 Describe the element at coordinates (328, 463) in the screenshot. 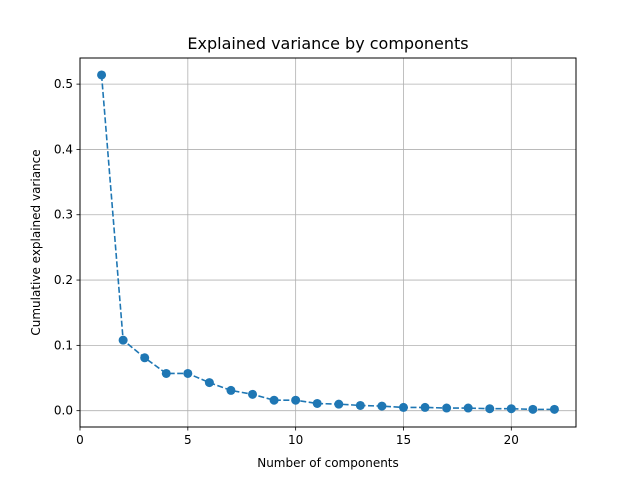

I see `x-axis-label: Number of components` at that location.